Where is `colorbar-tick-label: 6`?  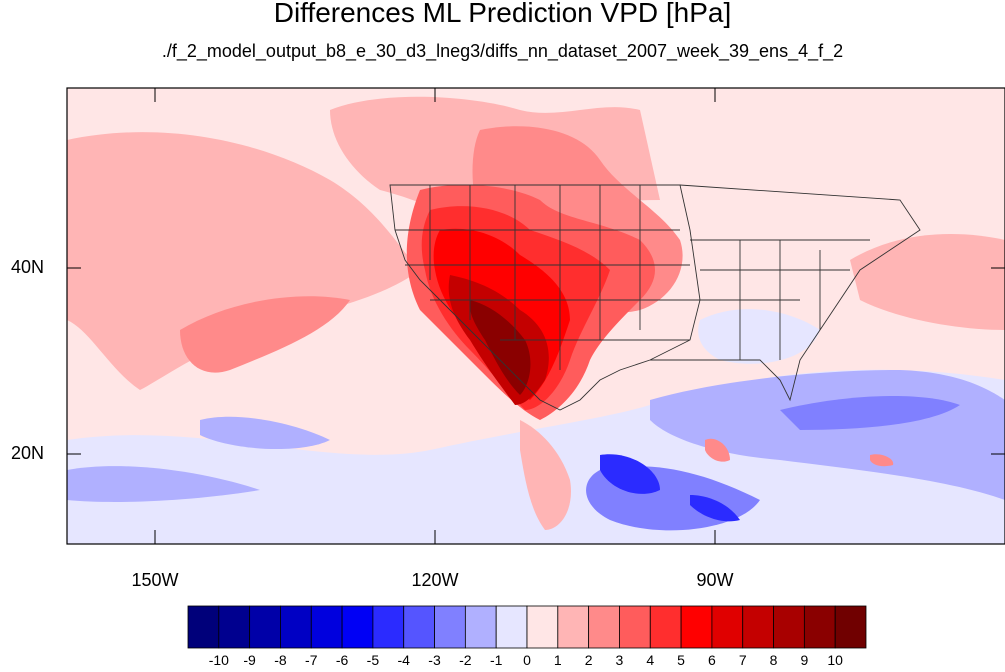
colorbar-tick-label: 6 is located at coordinates (712, 660).